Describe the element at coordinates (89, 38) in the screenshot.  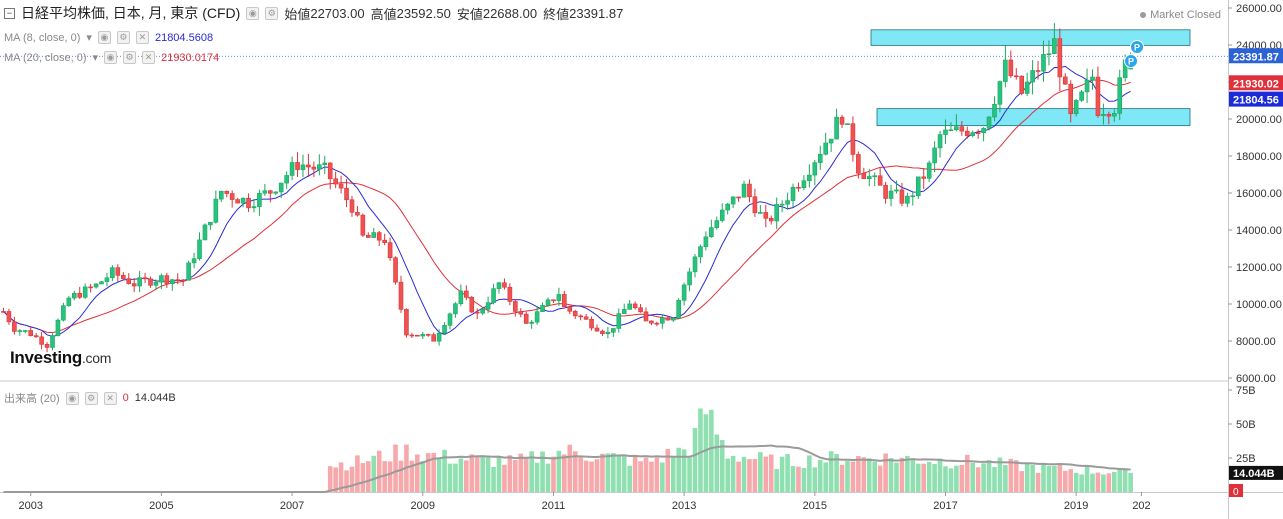
I see `ma8-dropdown-icon: ▾` at that location.